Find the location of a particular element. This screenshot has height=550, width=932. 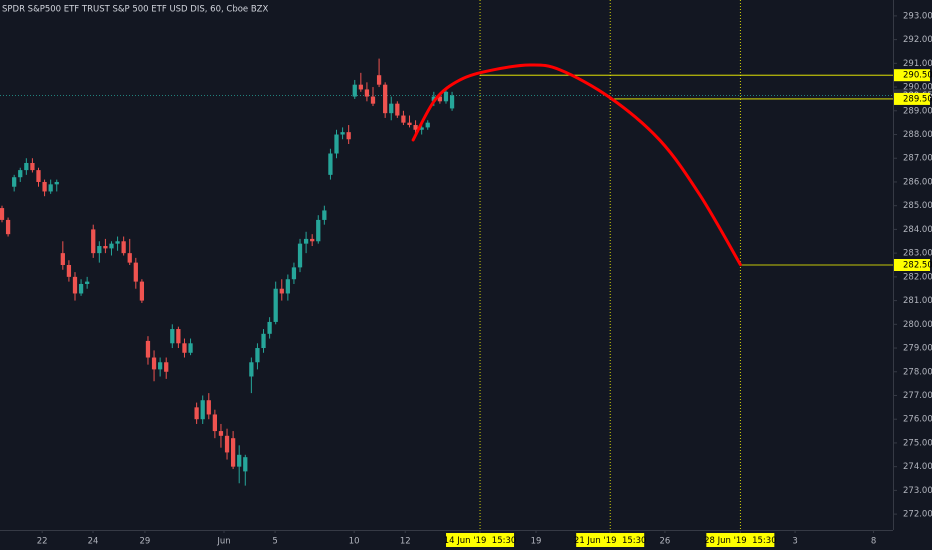

y-tick-label: 278.00 is located at coordinates (917, 372).